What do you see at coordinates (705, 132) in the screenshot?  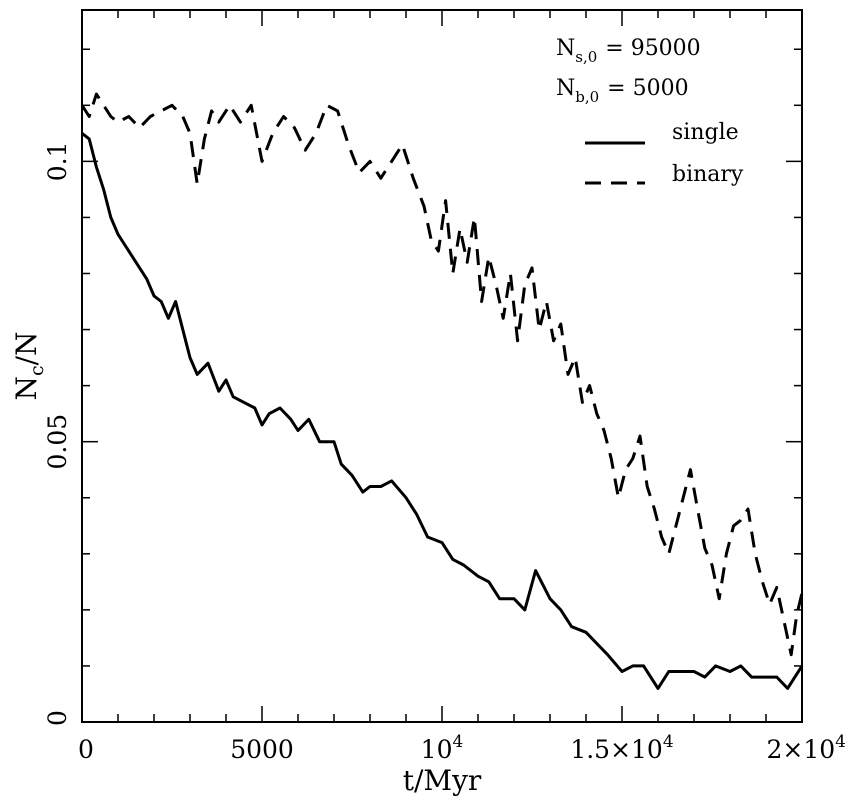 I see `legend-label-single: single` at bounding box center [705, 132].